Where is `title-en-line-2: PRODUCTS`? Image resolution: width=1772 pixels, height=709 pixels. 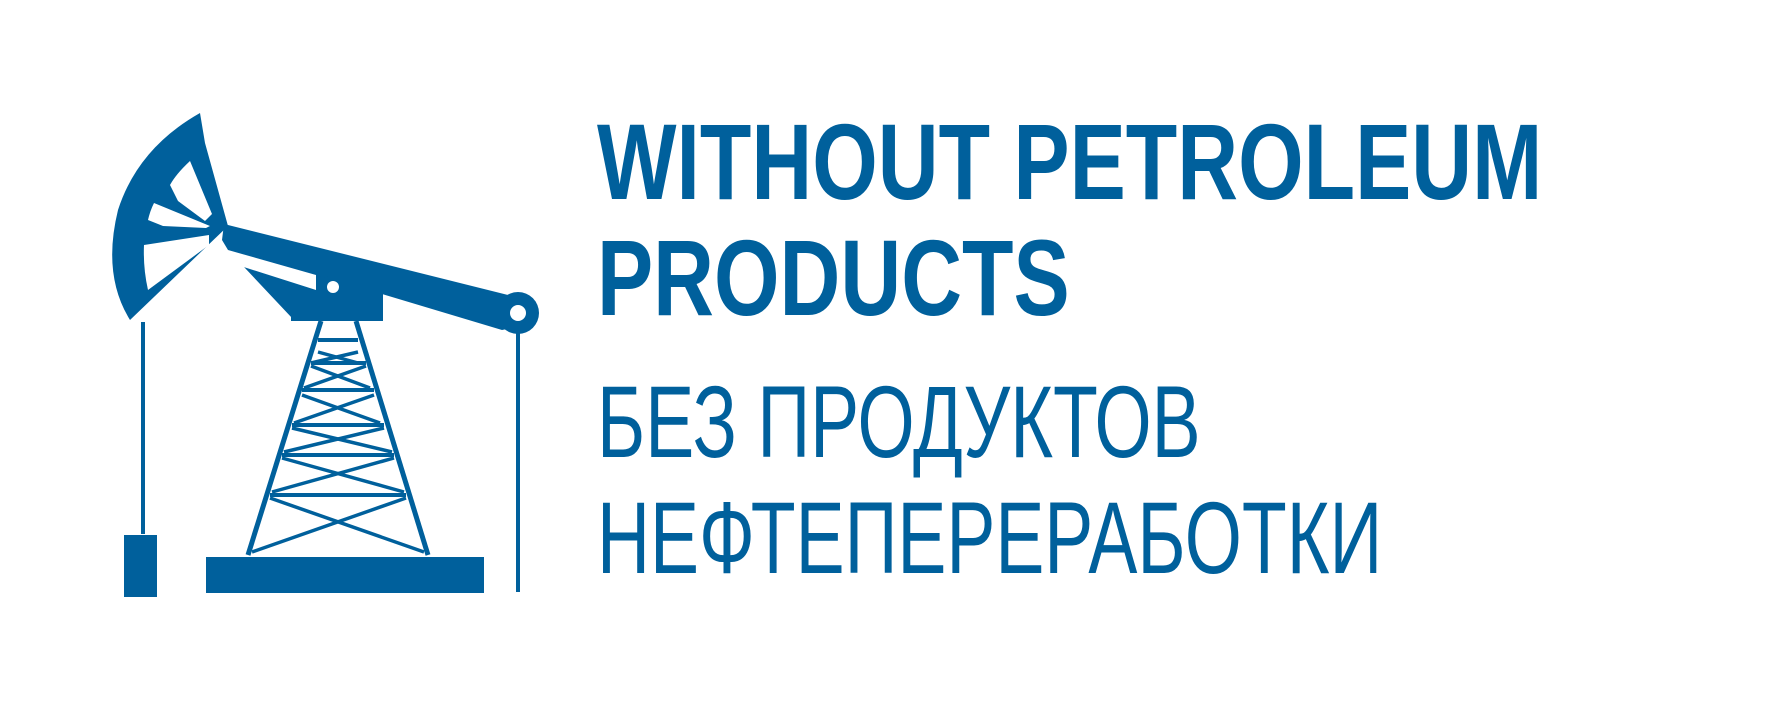
title-en-line-2: PRODUCTS is located at coordinates (833, 277).